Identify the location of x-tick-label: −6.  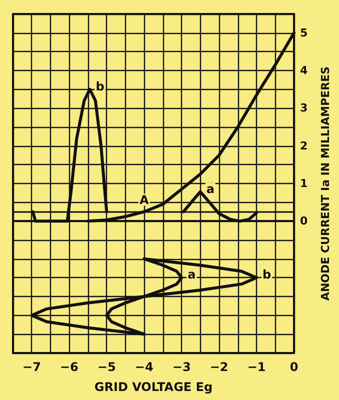
(69, 367).